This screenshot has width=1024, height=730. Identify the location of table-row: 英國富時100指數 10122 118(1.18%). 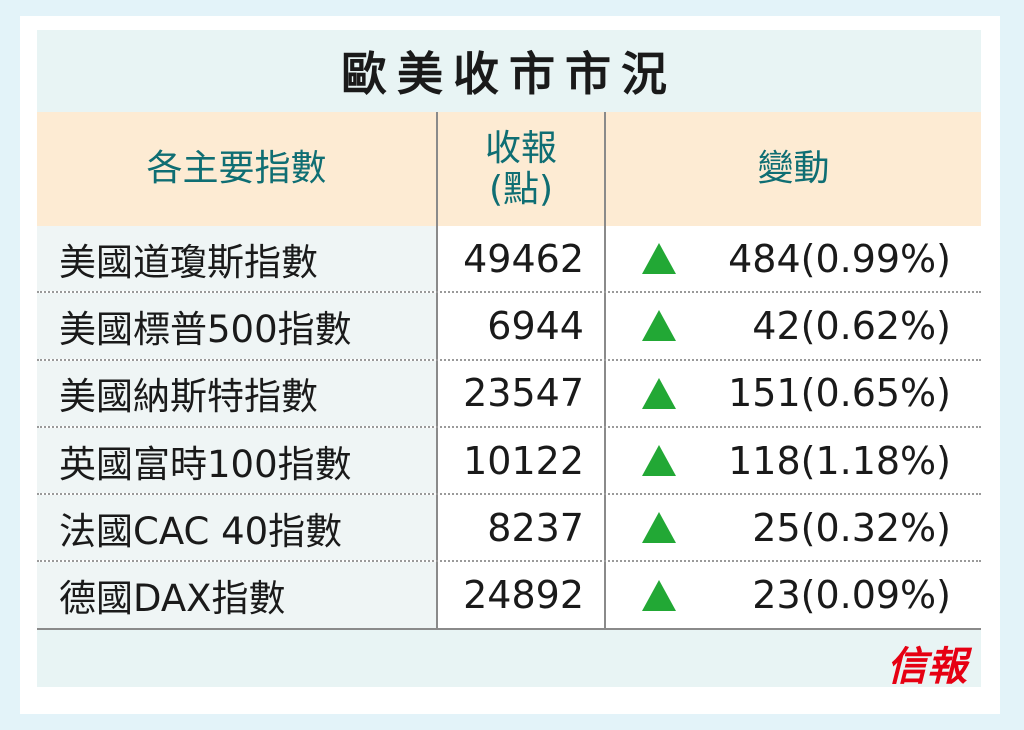
(509, 461).